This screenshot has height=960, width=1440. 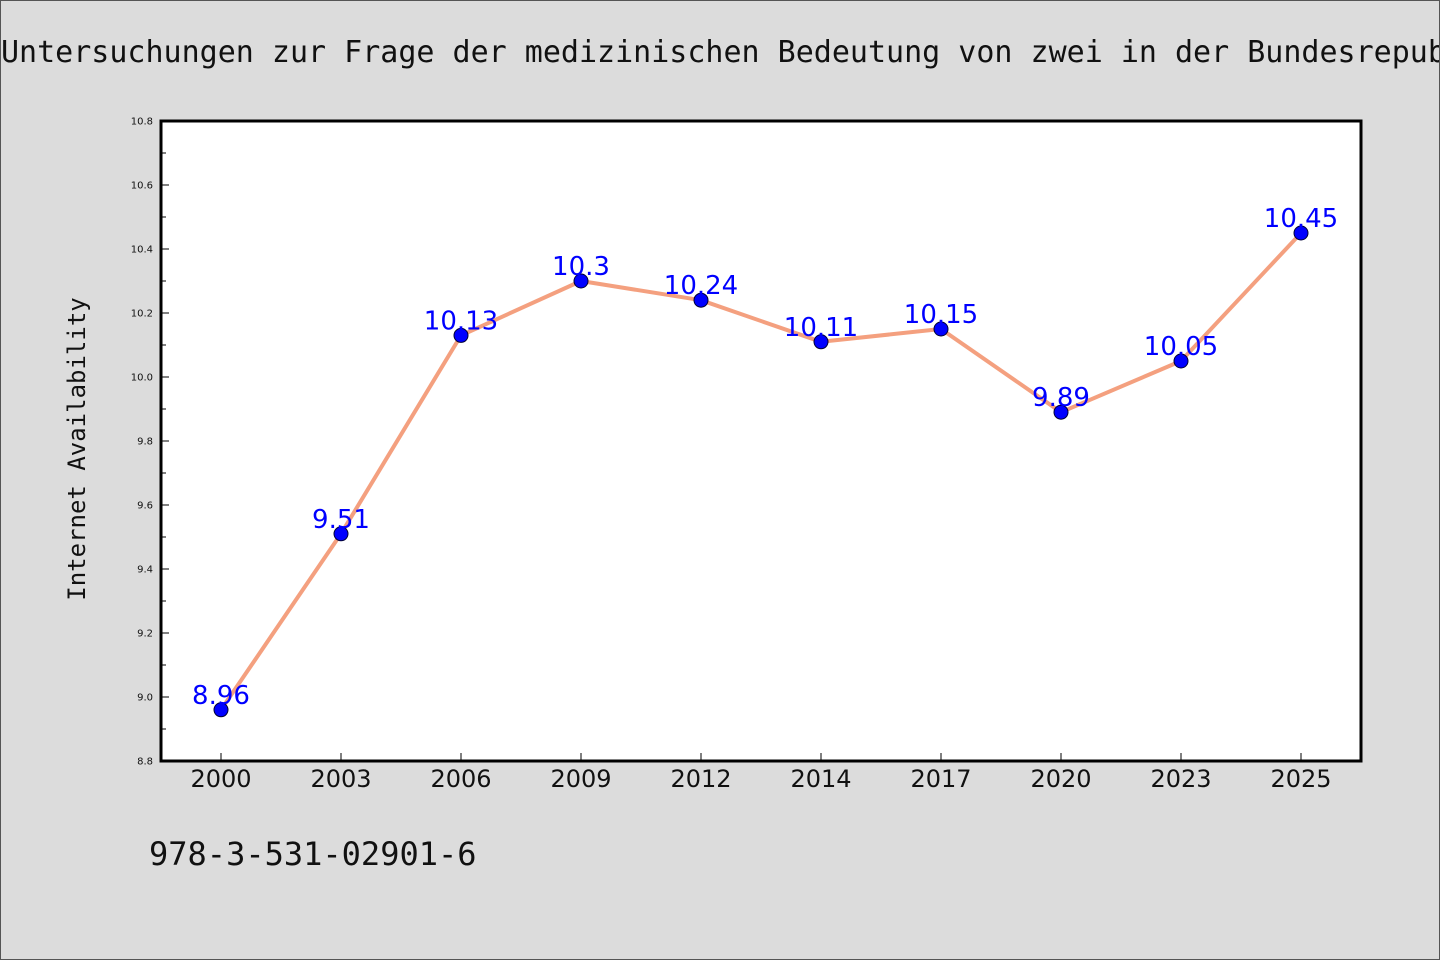 What do you see at coordinates (145, 762) in the screenshot?
I see `y-tick-label: 8.8` at bounding box center [145, 762].